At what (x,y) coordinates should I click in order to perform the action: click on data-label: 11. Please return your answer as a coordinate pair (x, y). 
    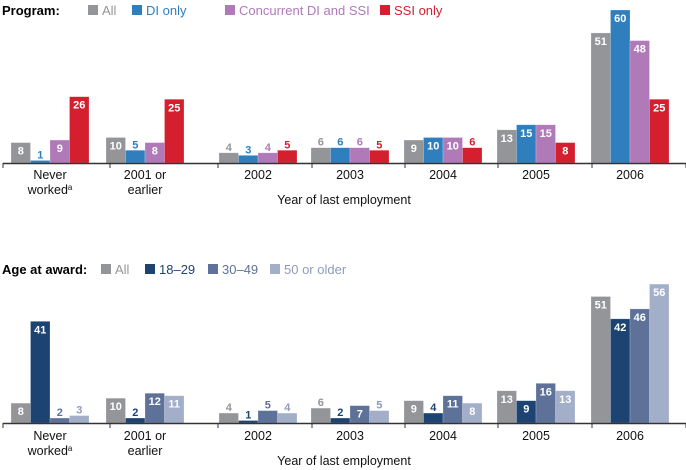
    Looking at the image, I should click on (453, 405).